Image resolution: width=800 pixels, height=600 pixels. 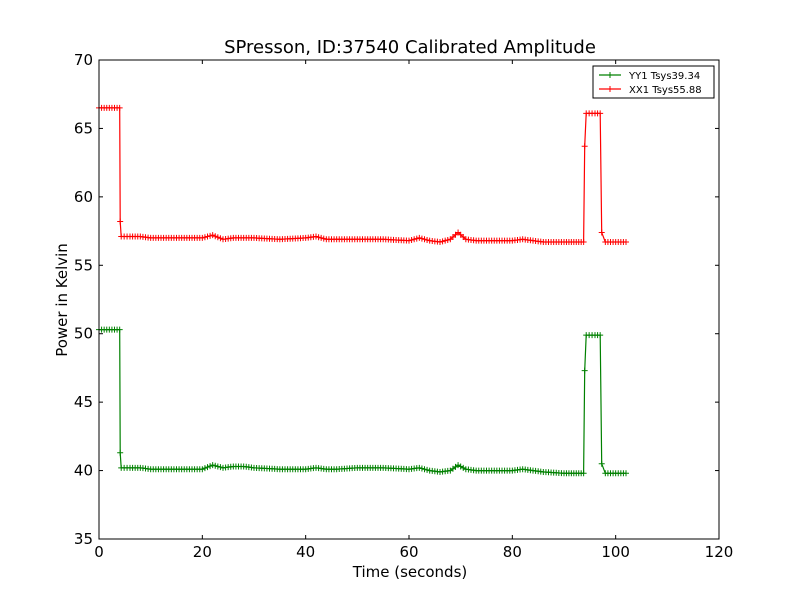 I want to click on y-tick-label: 50, so click(x=83, y=334).